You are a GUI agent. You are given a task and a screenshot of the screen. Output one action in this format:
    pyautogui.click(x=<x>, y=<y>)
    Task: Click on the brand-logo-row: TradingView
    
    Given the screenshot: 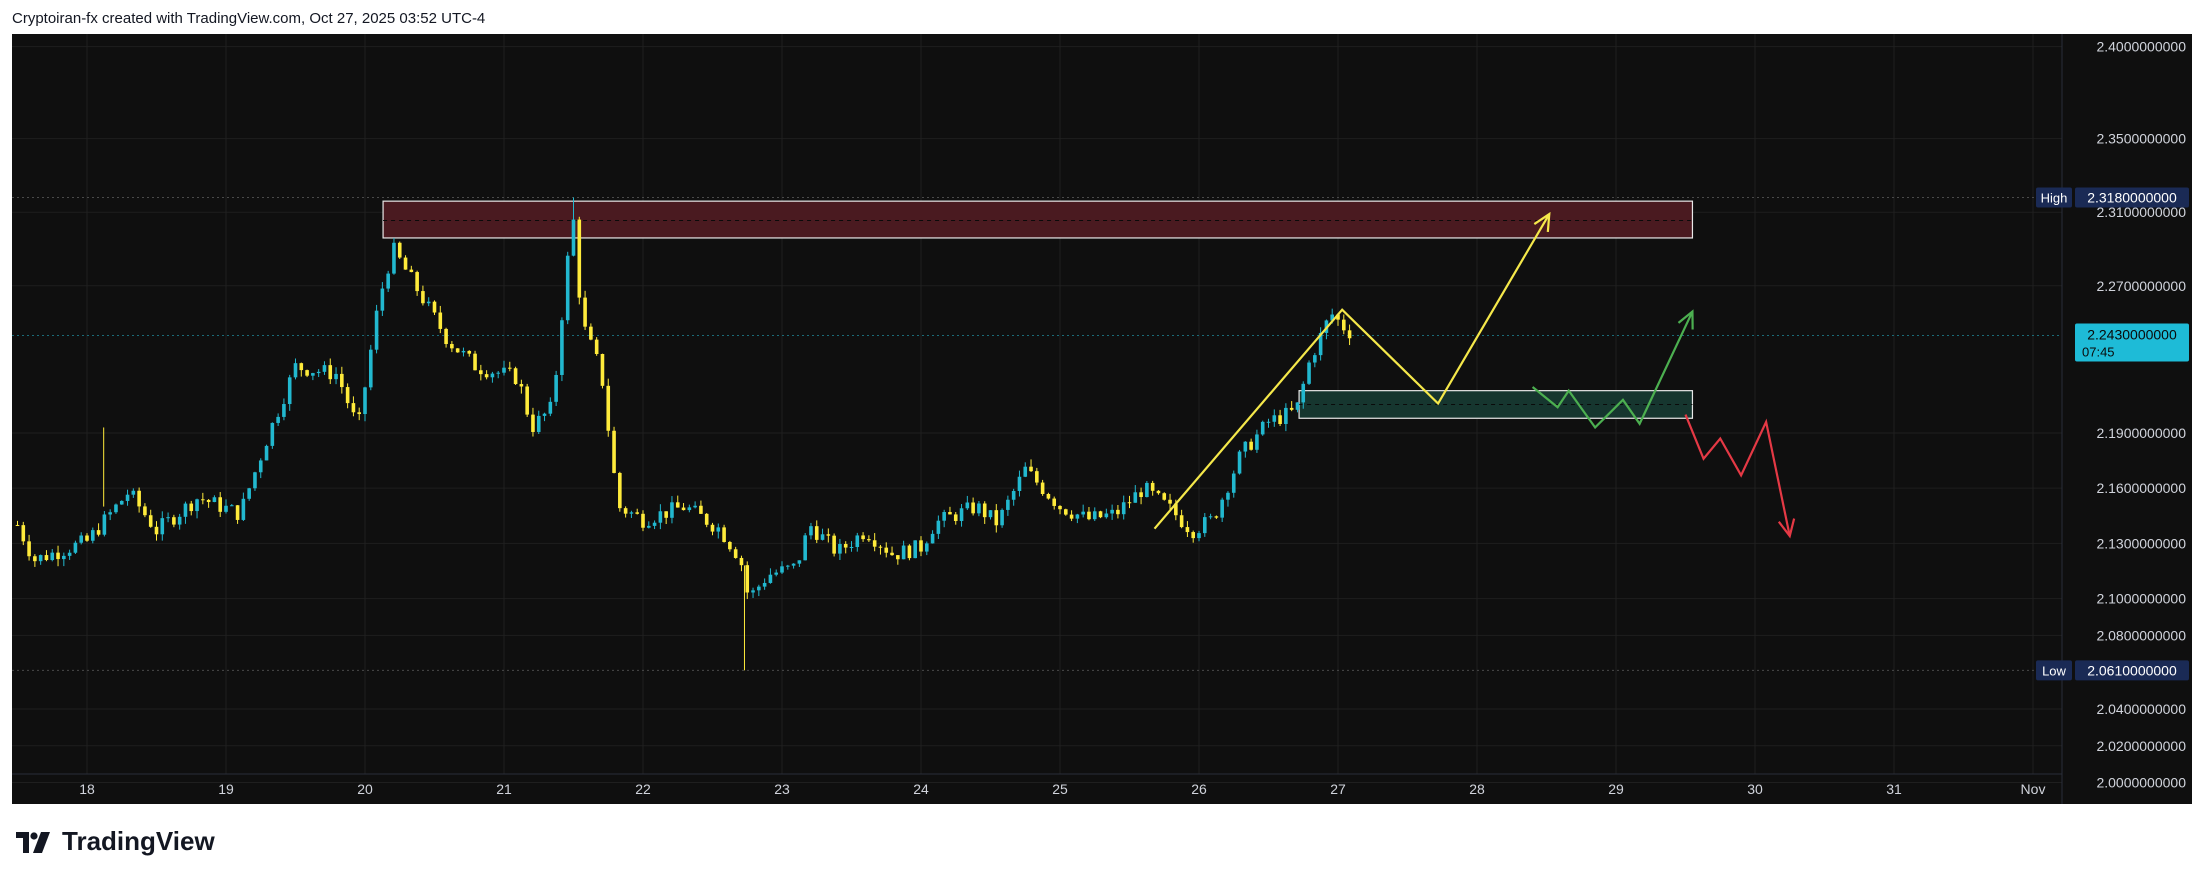 What is the action you would take?
    pyautogui.click(x=114, y=841)
    